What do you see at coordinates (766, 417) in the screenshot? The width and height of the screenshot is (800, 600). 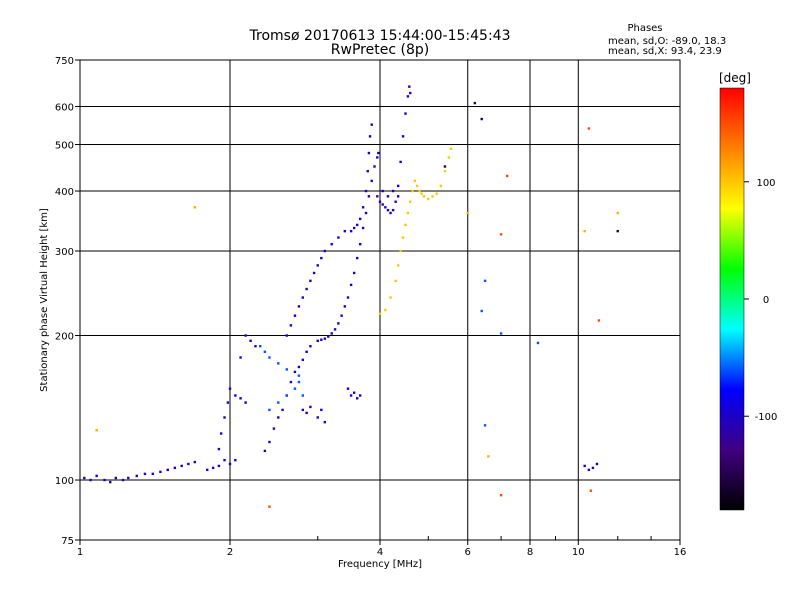 I see `colorbar-tick-label: -100` at bounding box center [766, 417].